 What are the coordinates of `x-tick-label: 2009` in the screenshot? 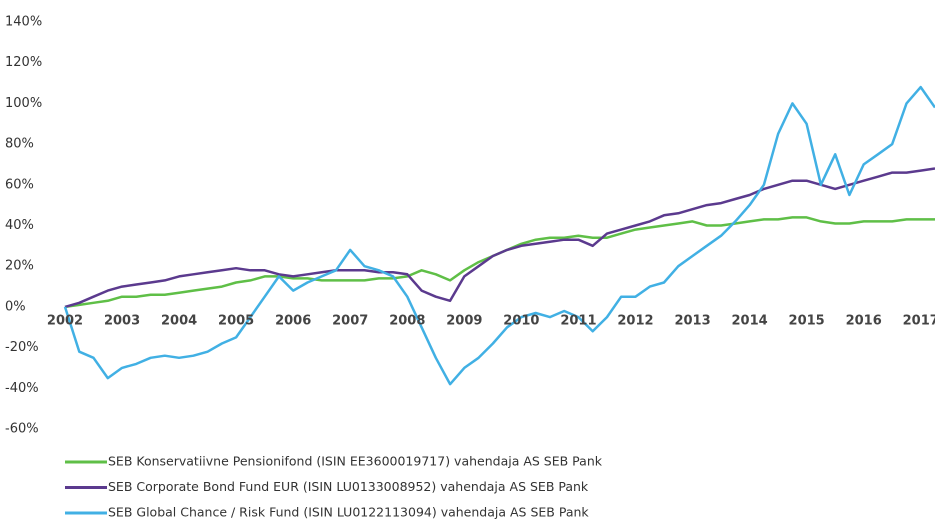 It's located at (464, 320).